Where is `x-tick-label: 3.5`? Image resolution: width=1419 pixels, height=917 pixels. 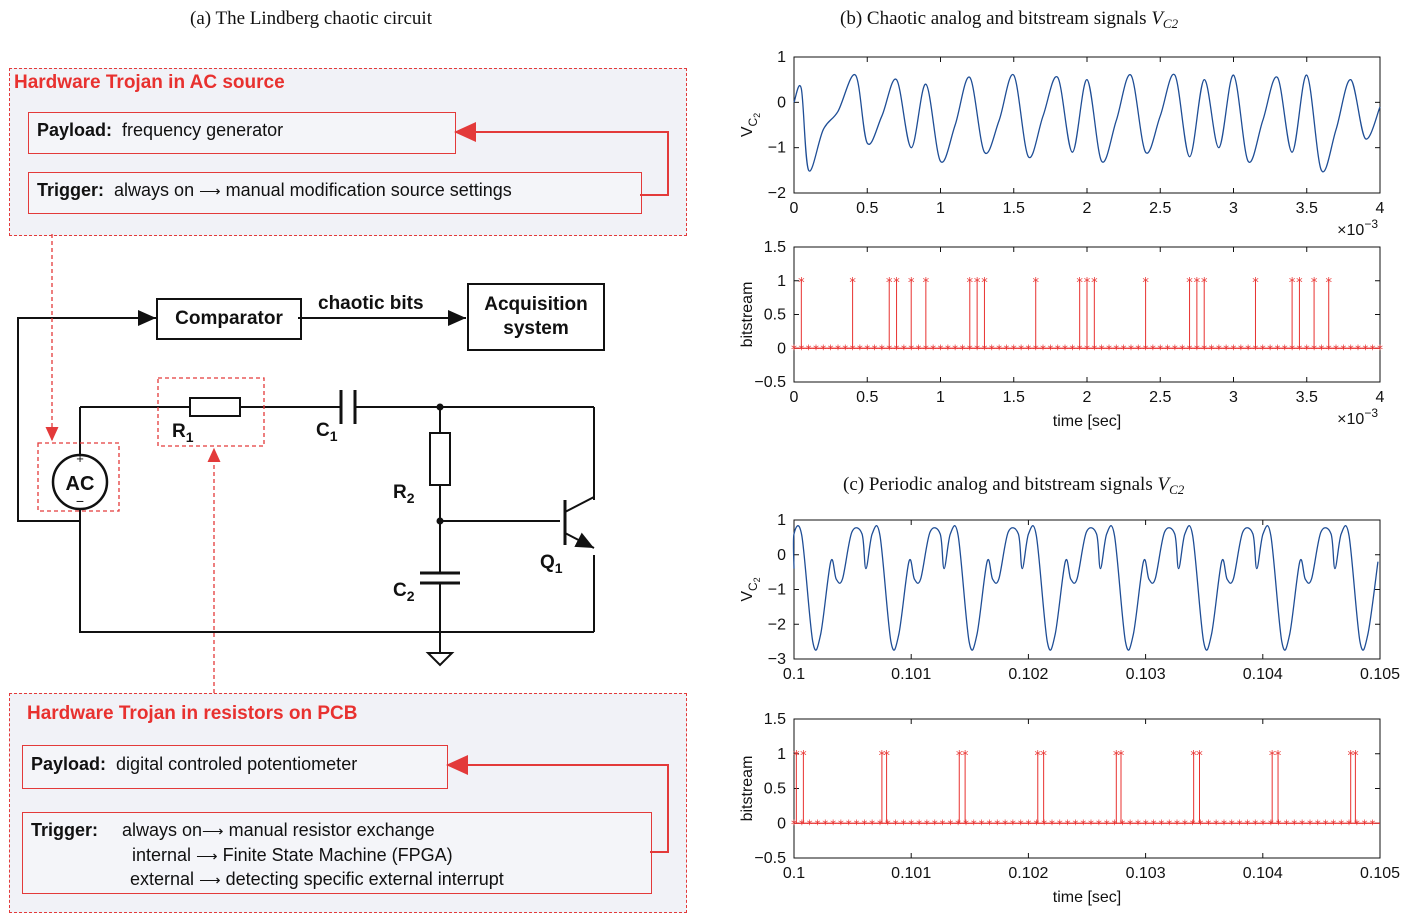 x-tick-label: 3.5 is located at coordinates (1307, 208).